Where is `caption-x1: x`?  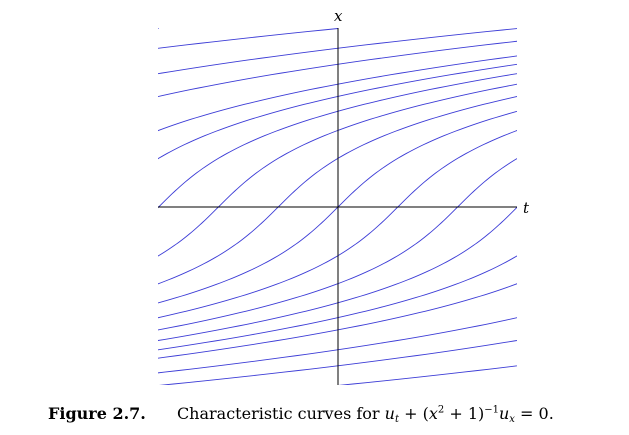 caption-x1: x is located at coordinates (433, 413).